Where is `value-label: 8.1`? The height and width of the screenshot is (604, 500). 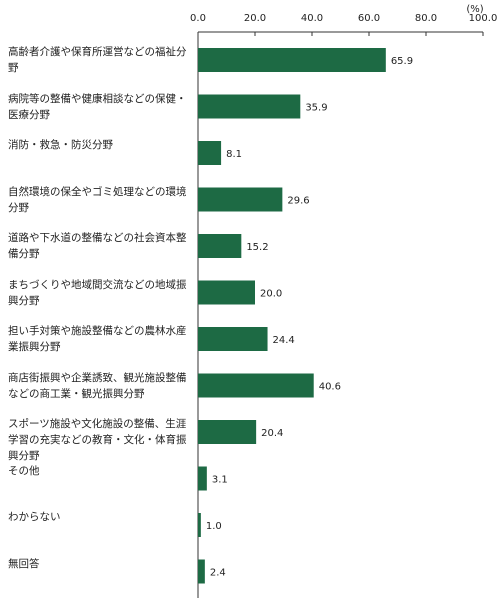
value-label: 8.1 is located at coordinates (234, 154).